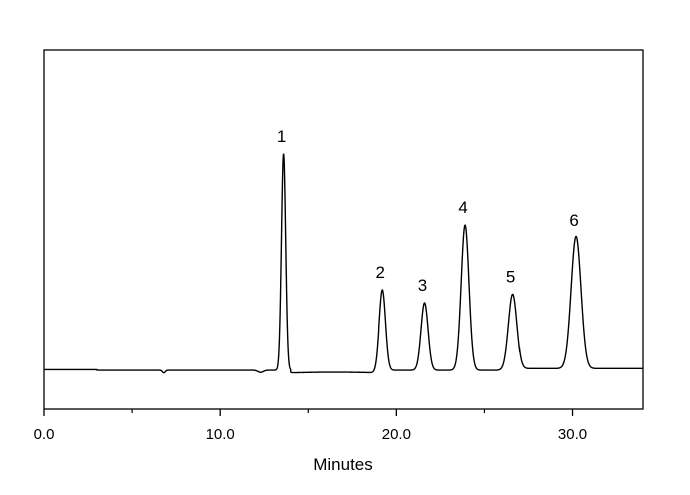  I want to click on peak-label: 6, so click(573, 220).